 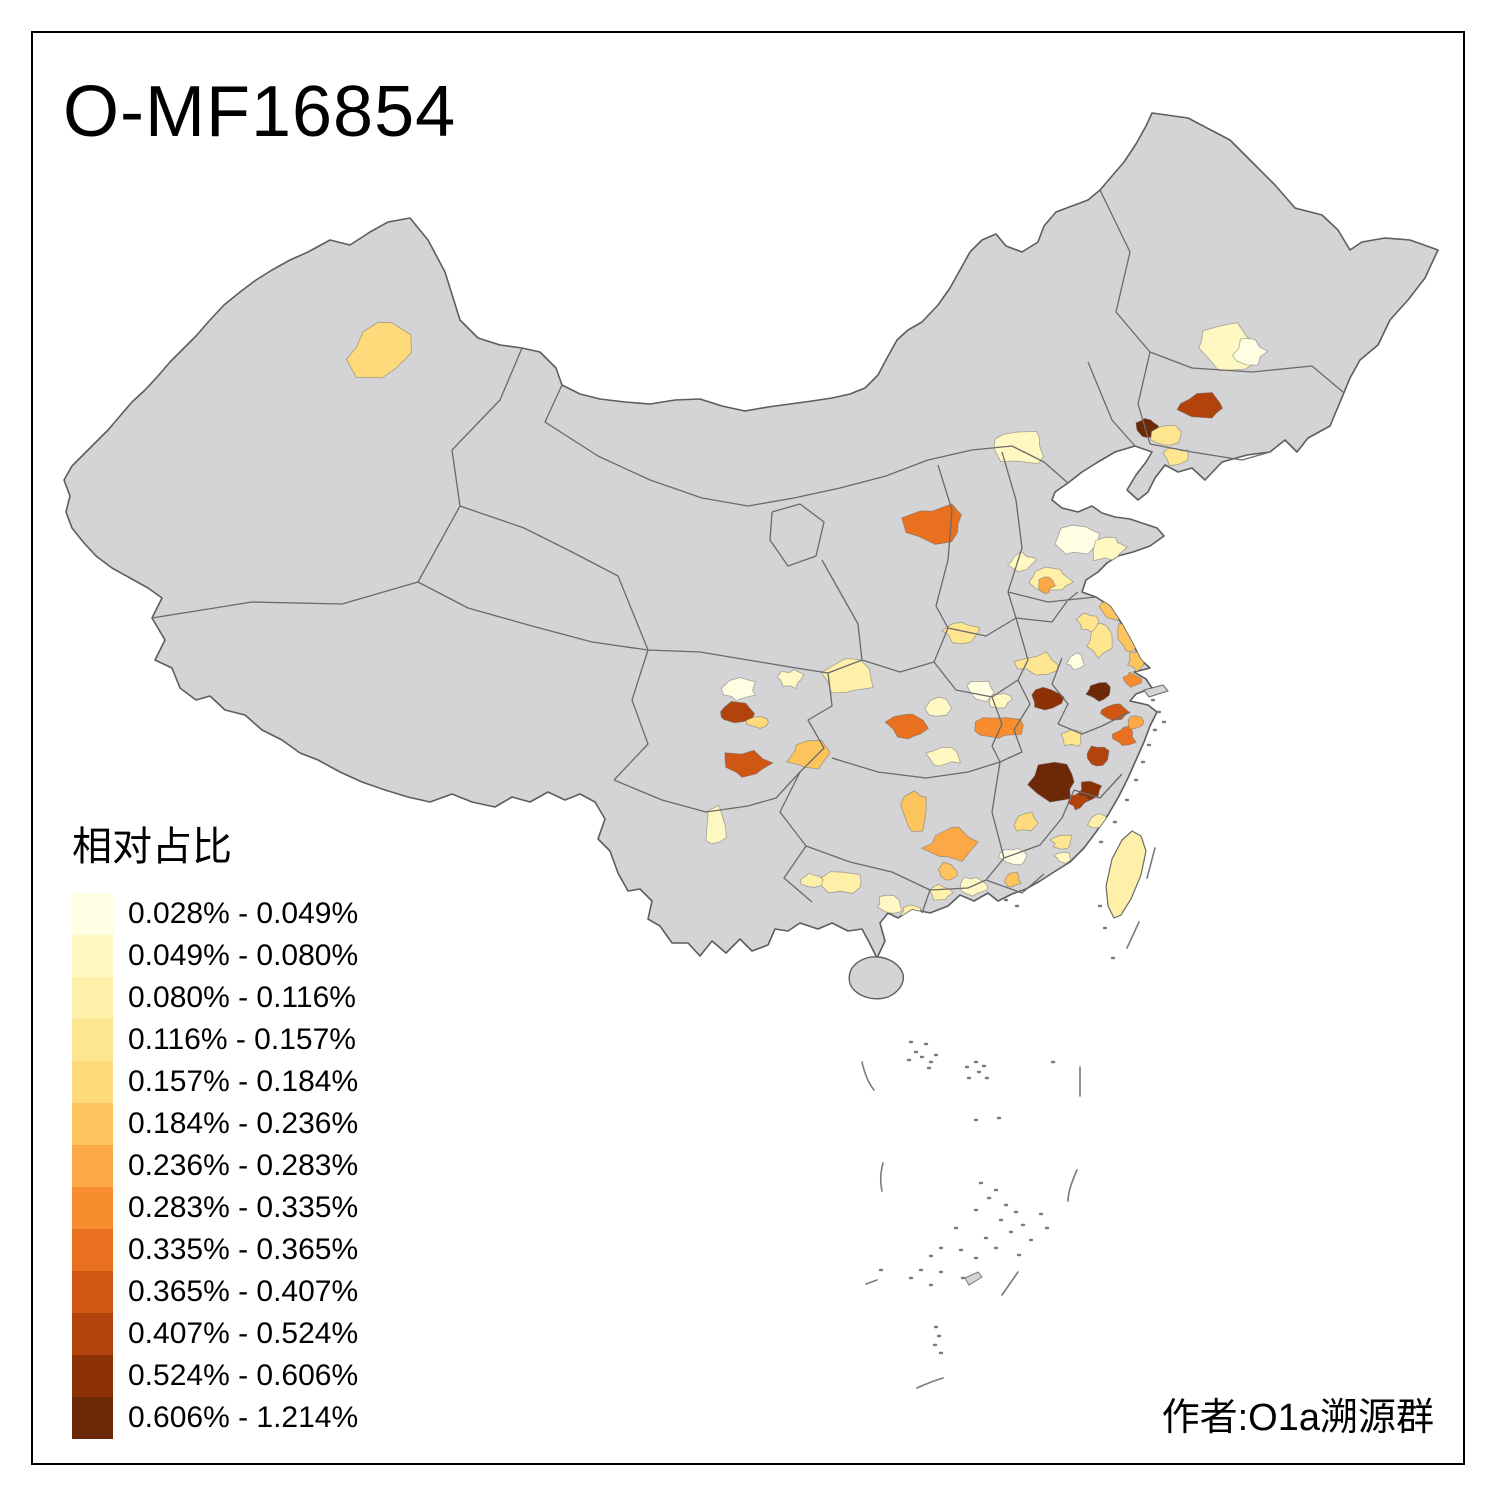 What do you see at coordinates (1008, 1118) in the screenshot?
I see `sea-reef-lines` at bounding box center [1008, 1118].